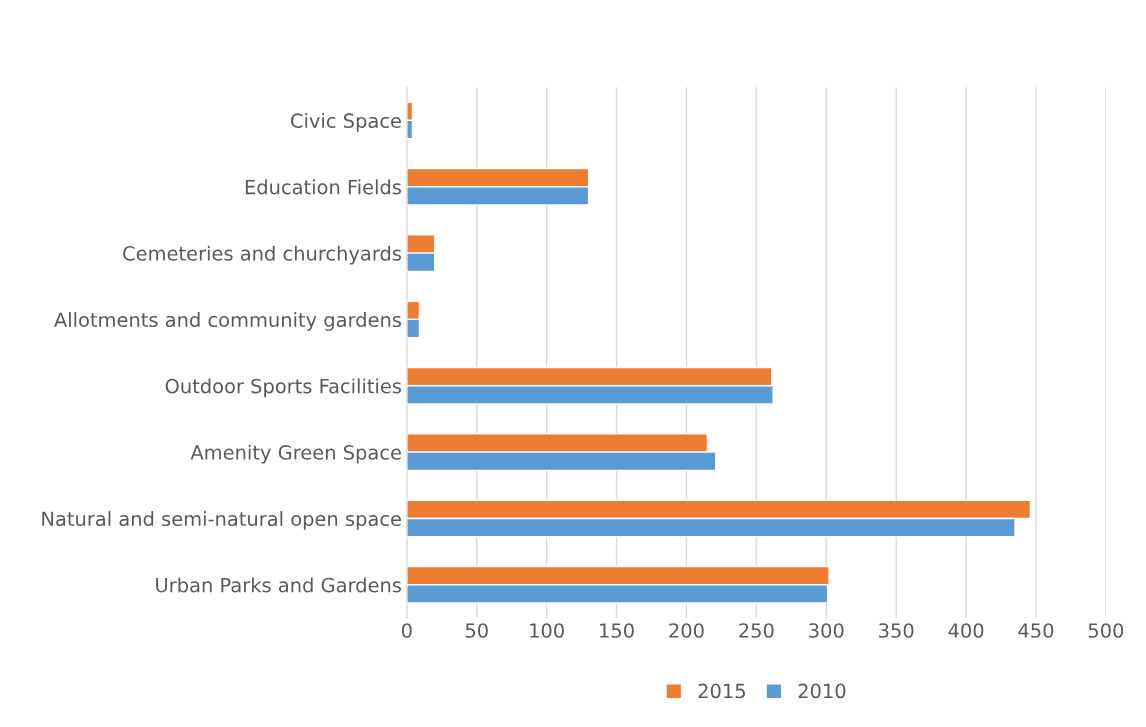 This screenshot has height=727, width=1146. What do you see at coordinates (896, 630) in the screenshot?
I see `x-tick-label: 350` at bounding box center [896, 630].